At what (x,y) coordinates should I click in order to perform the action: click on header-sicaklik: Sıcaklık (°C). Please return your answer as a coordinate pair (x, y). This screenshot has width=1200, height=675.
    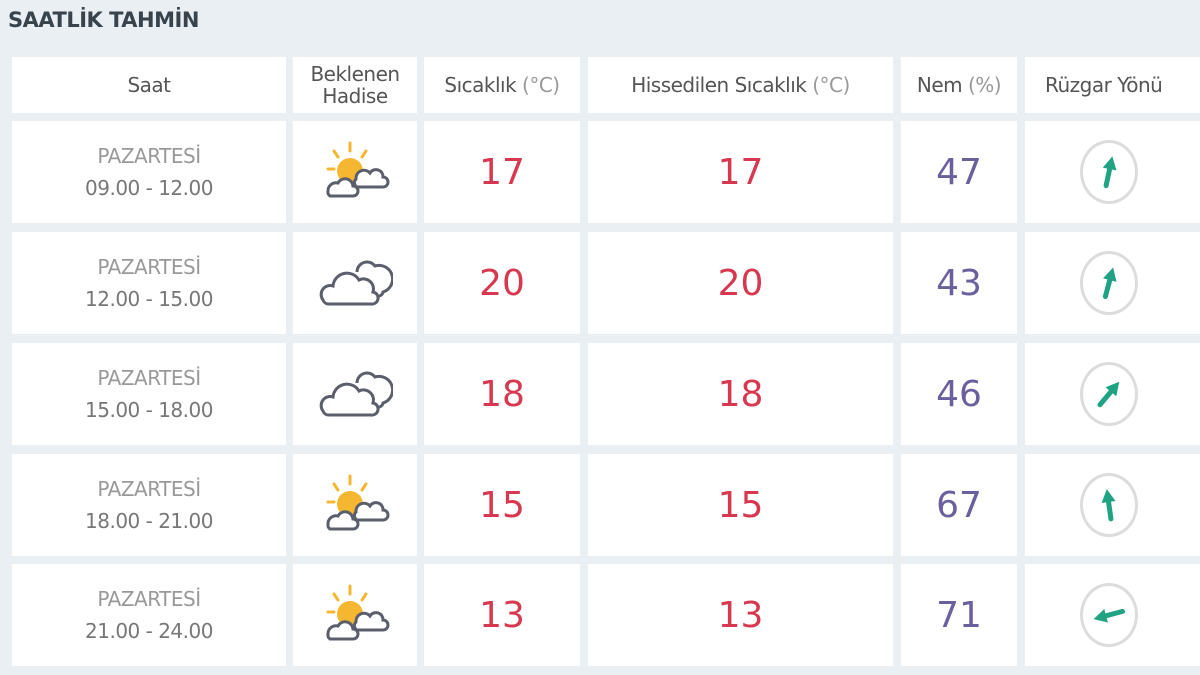
    Looking at the image, I should click on (502, 85).